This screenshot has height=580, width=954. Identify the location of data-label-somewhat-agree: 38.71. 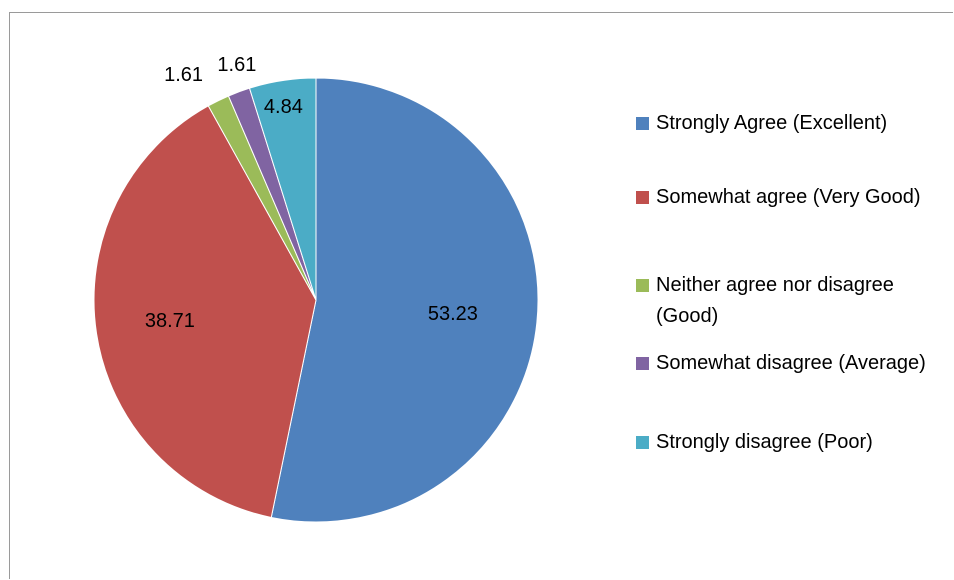
(170, 321).